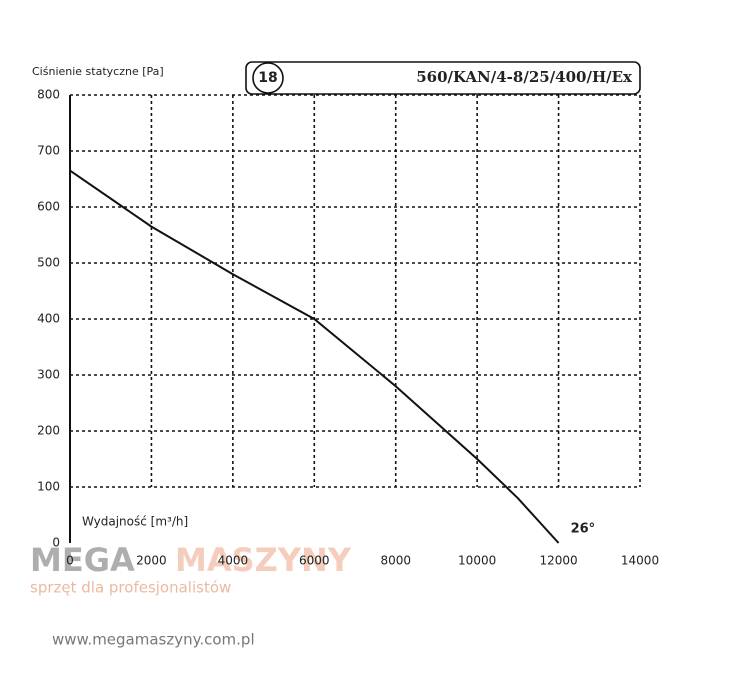  Describe the element at coordinates (48, 207) in the screenshot. I see `y-tick-label: 600` at that location.